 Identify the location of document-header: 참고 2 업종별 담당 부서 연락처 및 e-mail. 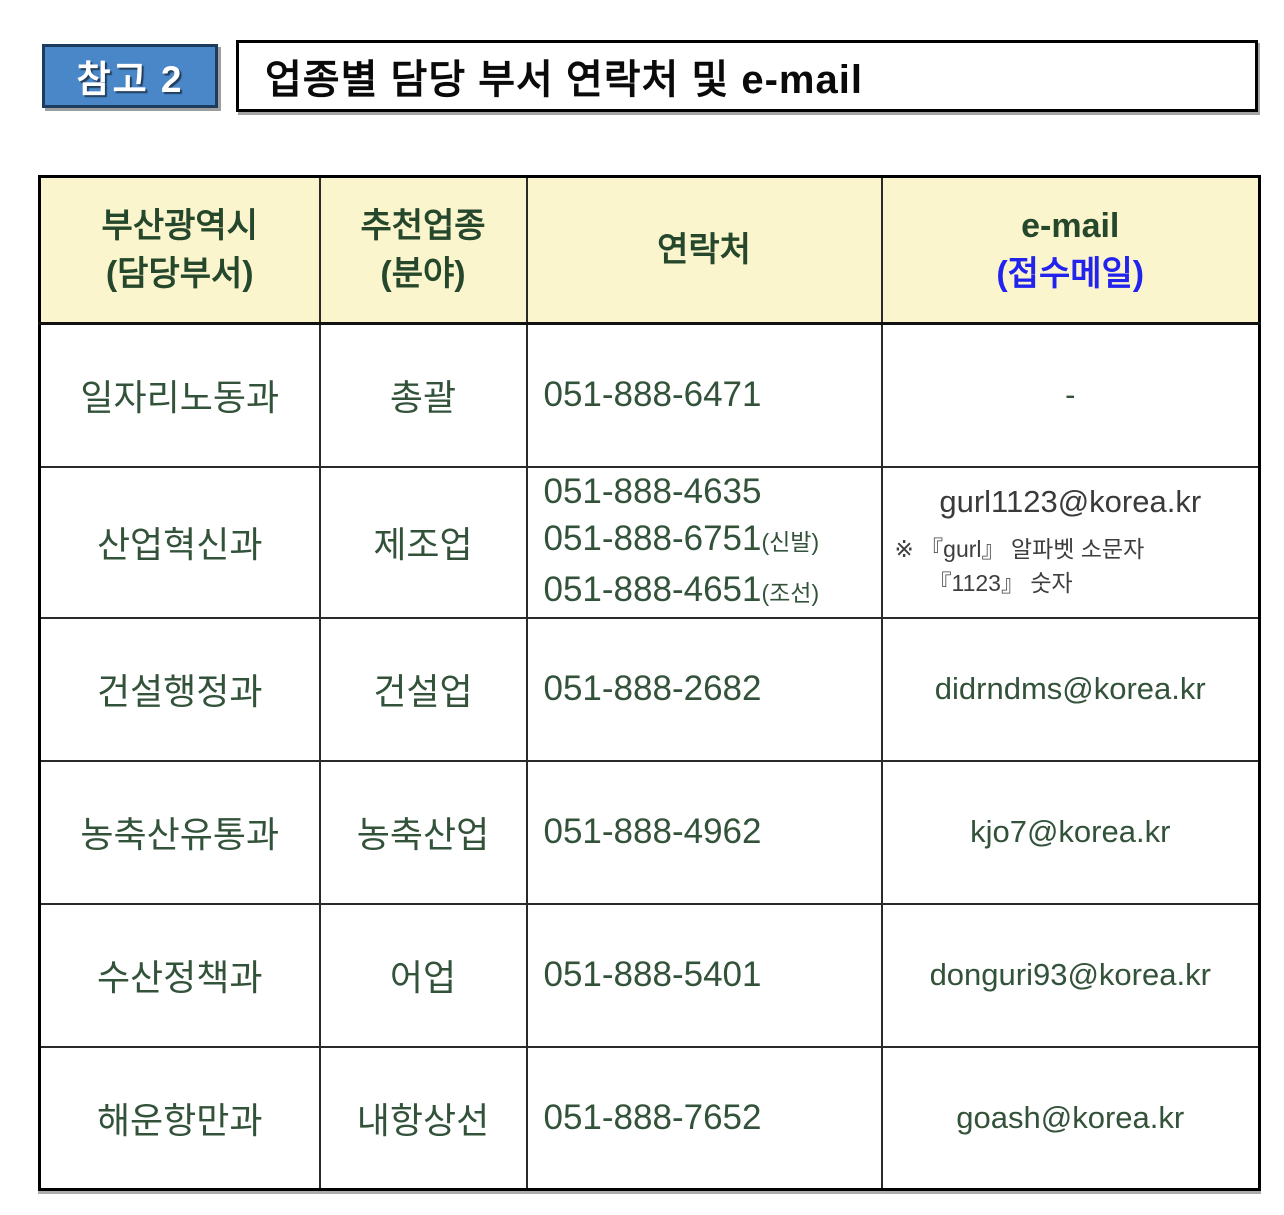
(650, 76).